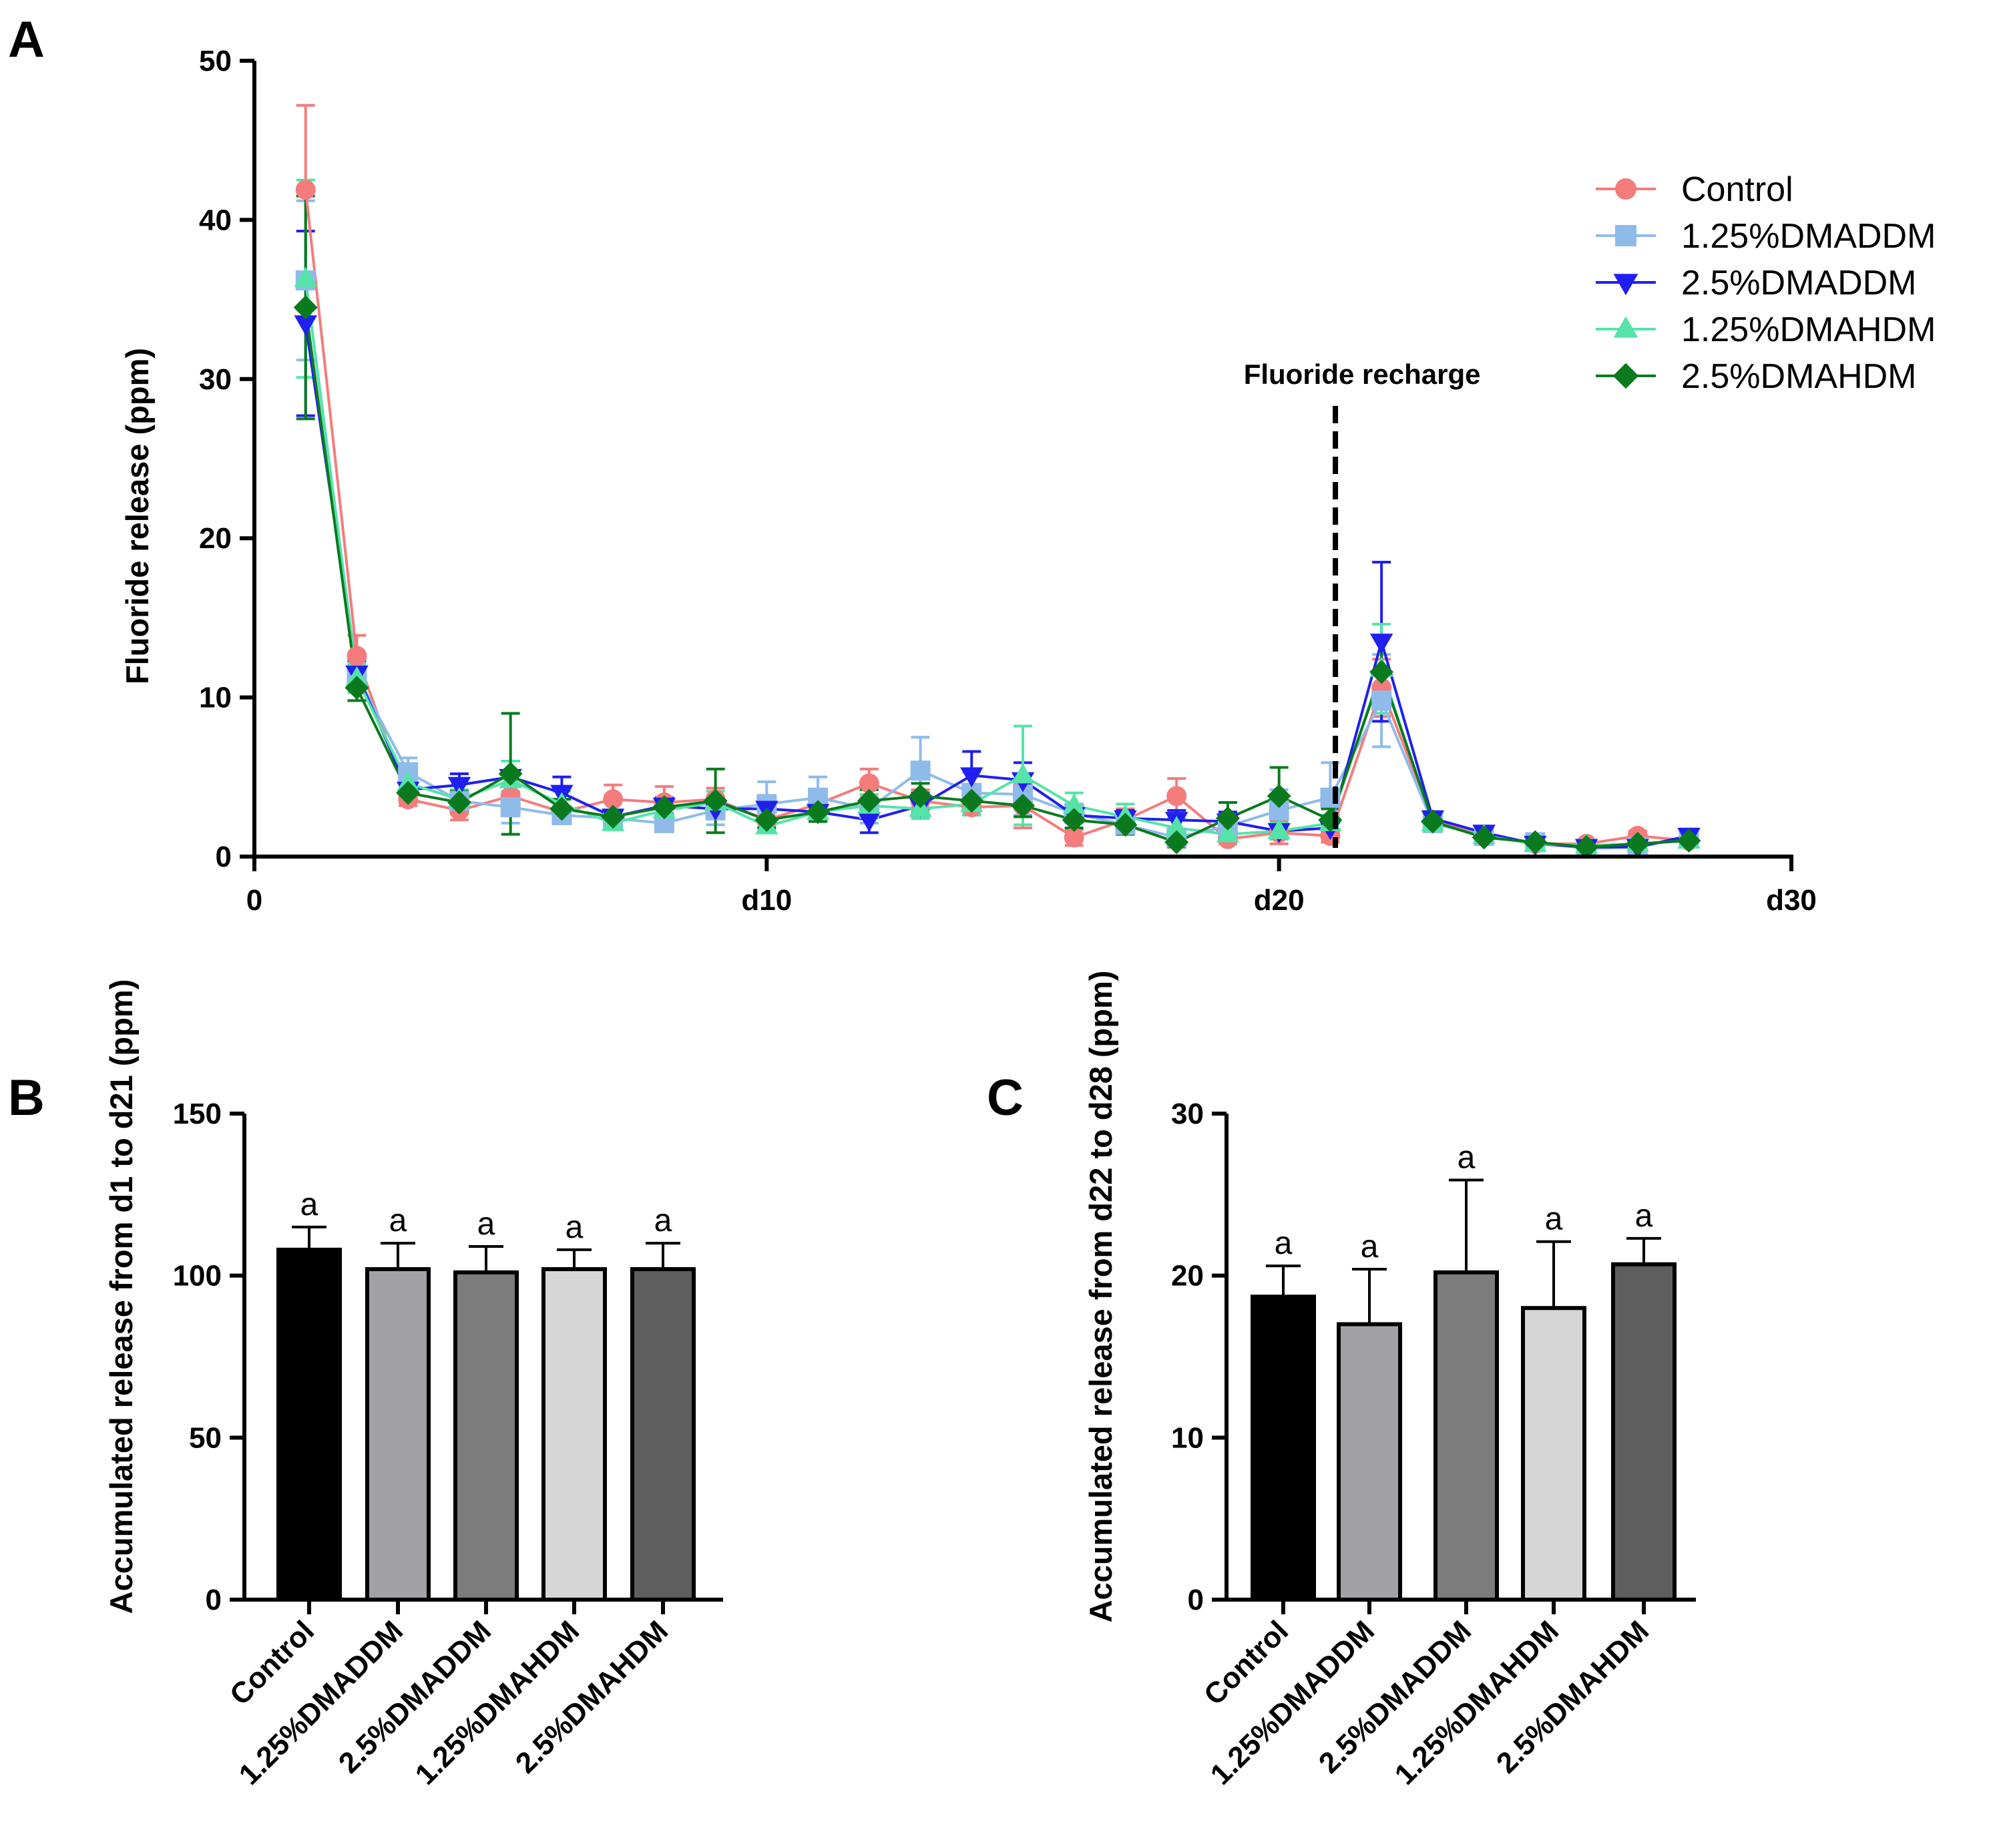  What do you see at coordinates (197, 1276) in the screenshot?
I see `y-tick-label: 100` at bounding box center [197, 1276].